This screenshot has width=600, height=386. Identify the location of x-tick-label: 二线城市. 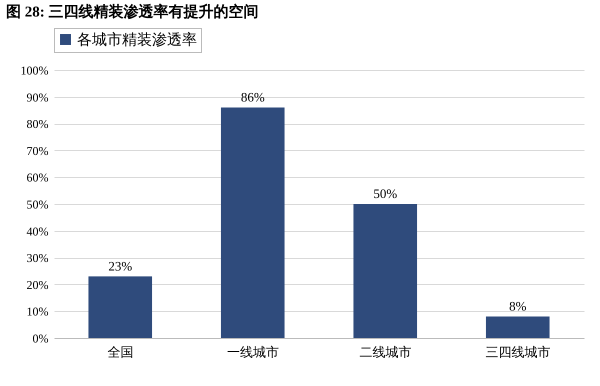
(385, 352).